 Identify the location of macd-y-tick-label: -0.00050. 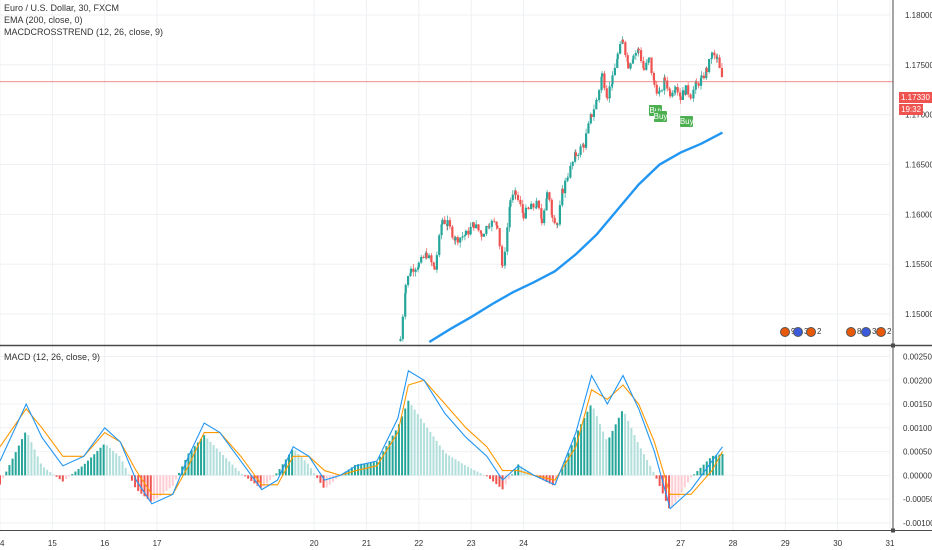
(917, 499).